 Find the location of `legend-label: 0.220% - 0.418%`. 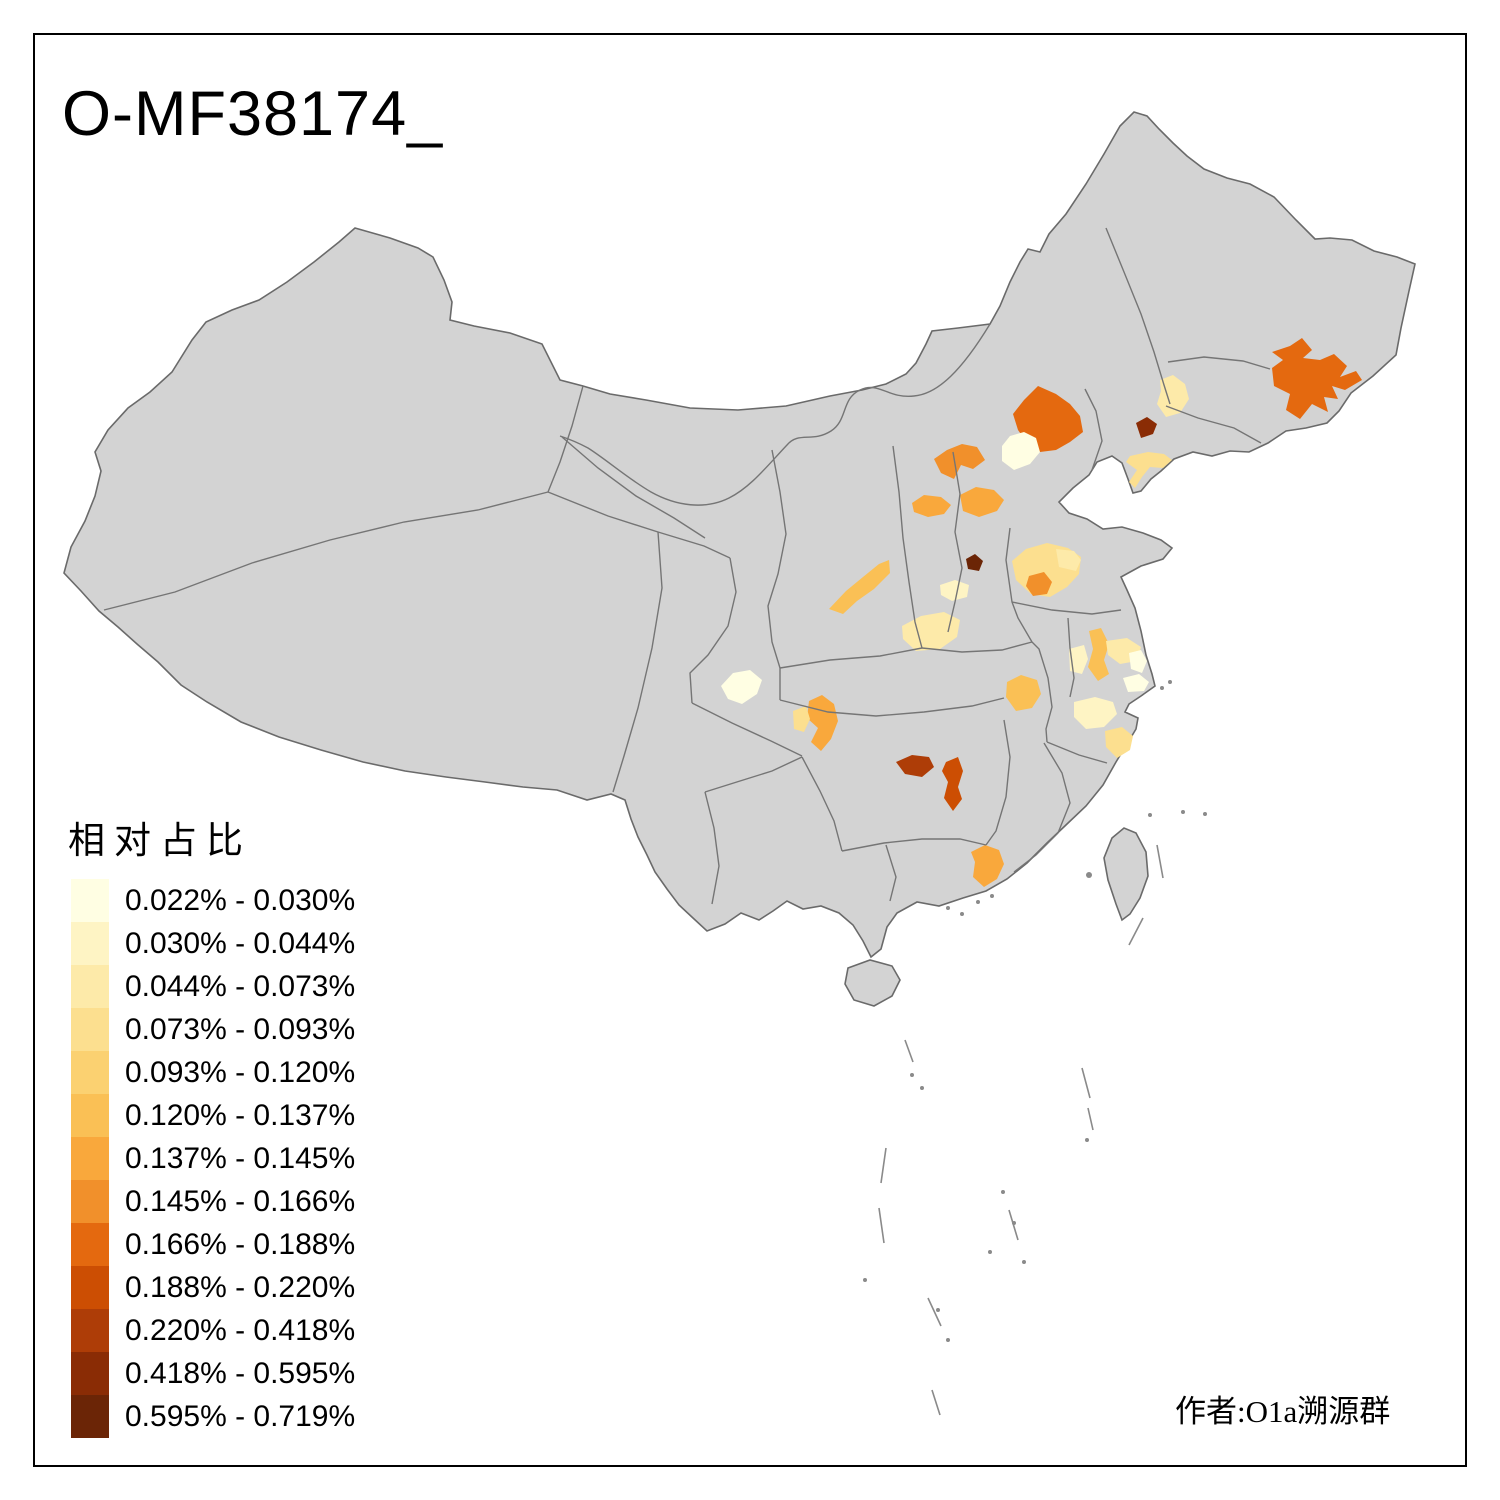

legend-label: 0.220% - 0.418% is located at coordinates (240, 1330).